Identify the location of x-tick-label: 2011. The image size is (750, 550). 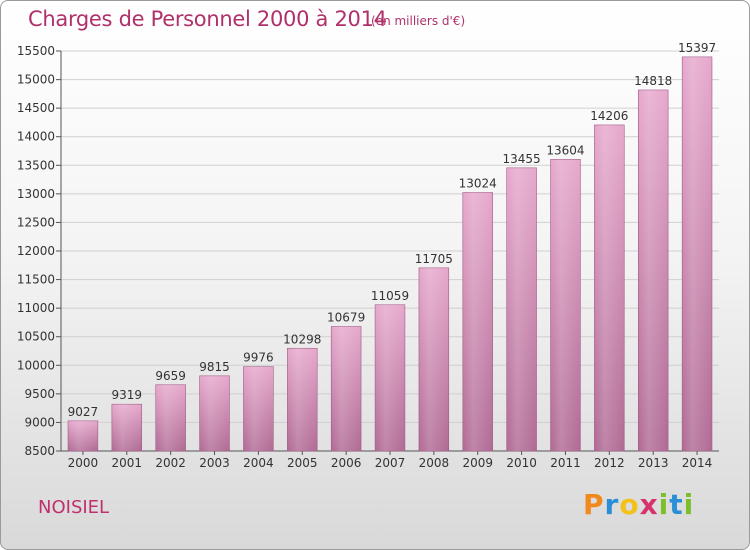
(565, 463).